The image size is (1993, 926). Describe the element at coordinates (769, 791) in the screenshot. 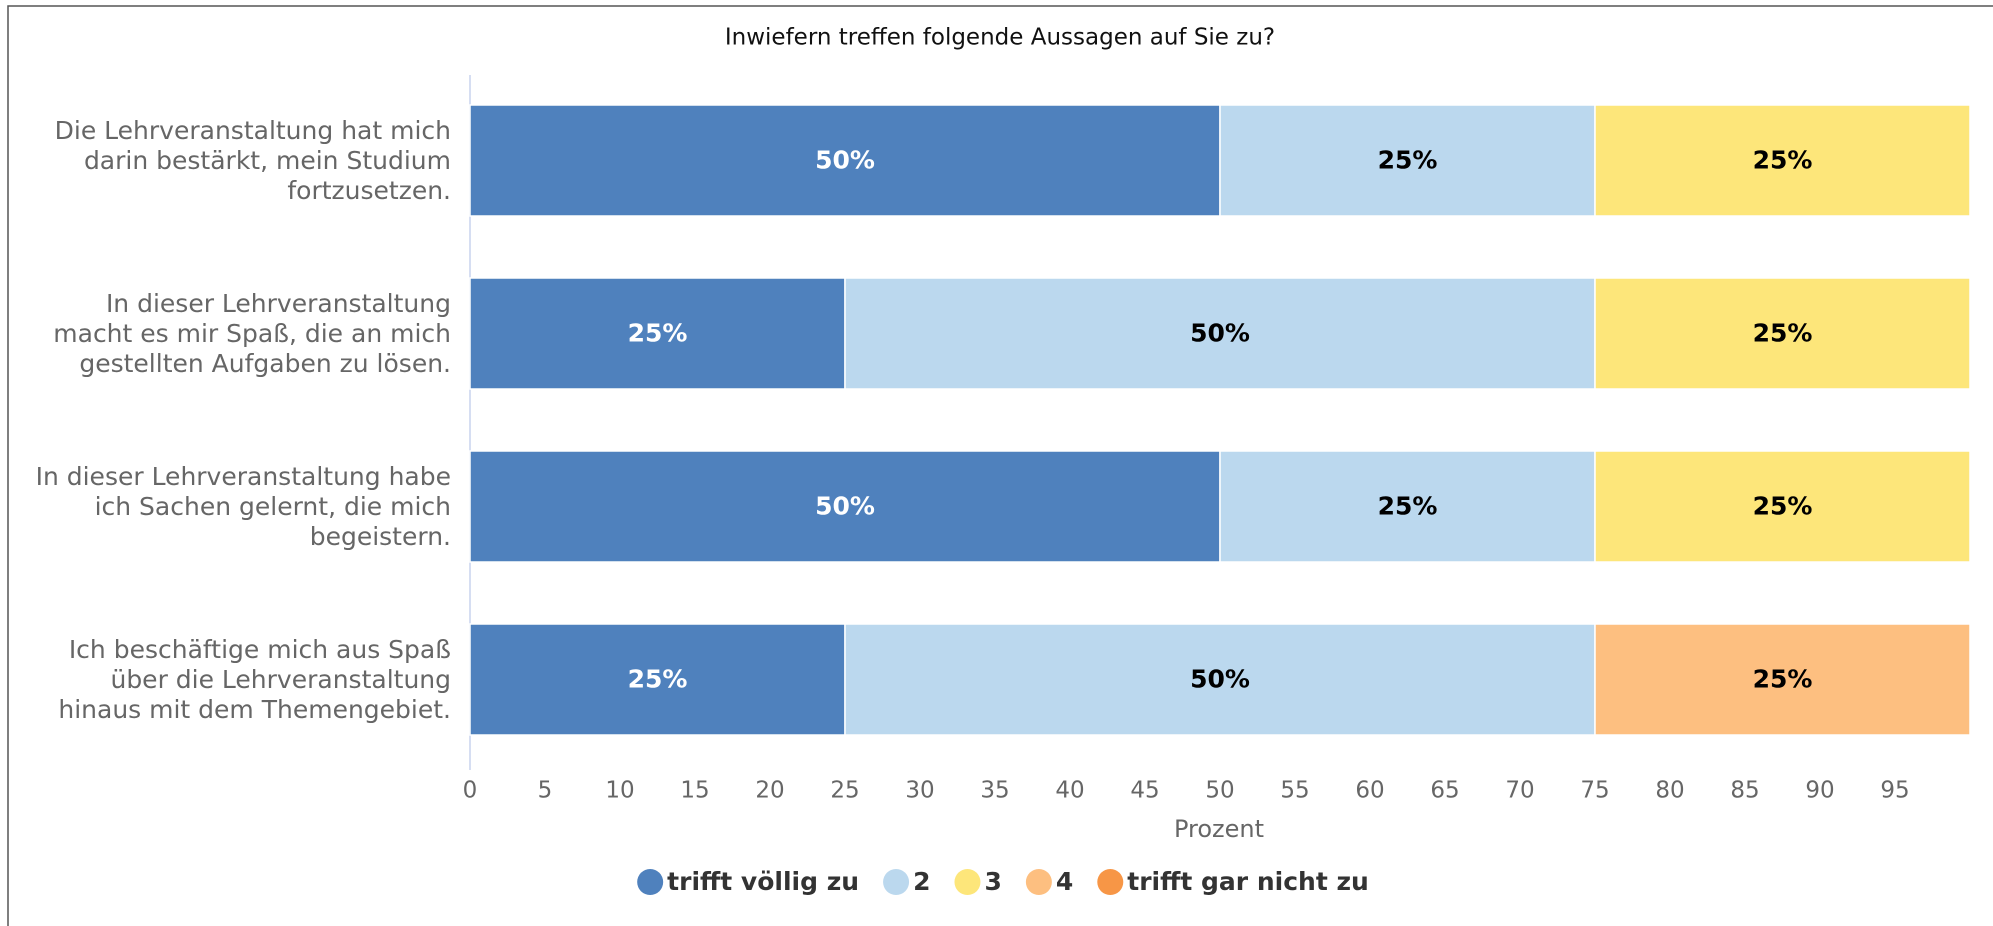

I see `x-tick-label: 20` at that location.